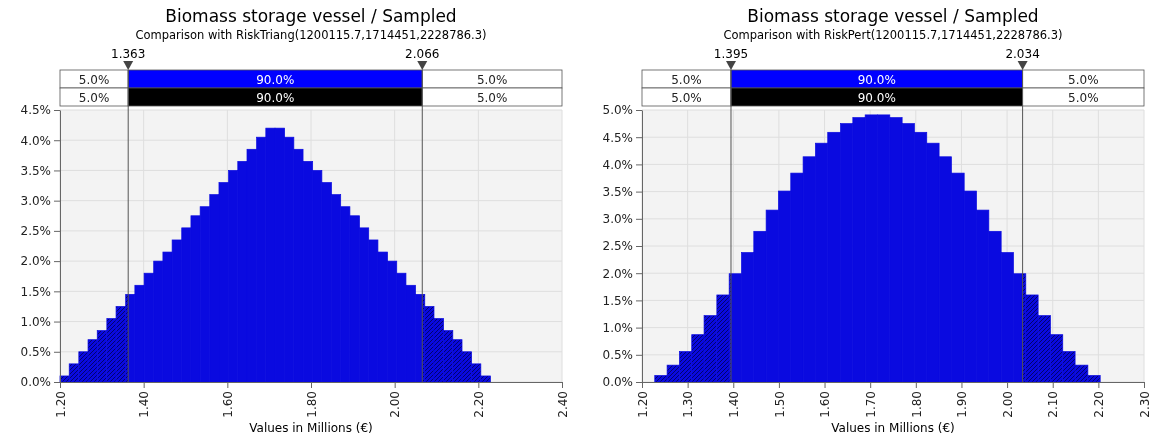  Describe the element at coordinates (1144, 404) in the screenshot. I see `x-tick-label: 2.30` at that location.